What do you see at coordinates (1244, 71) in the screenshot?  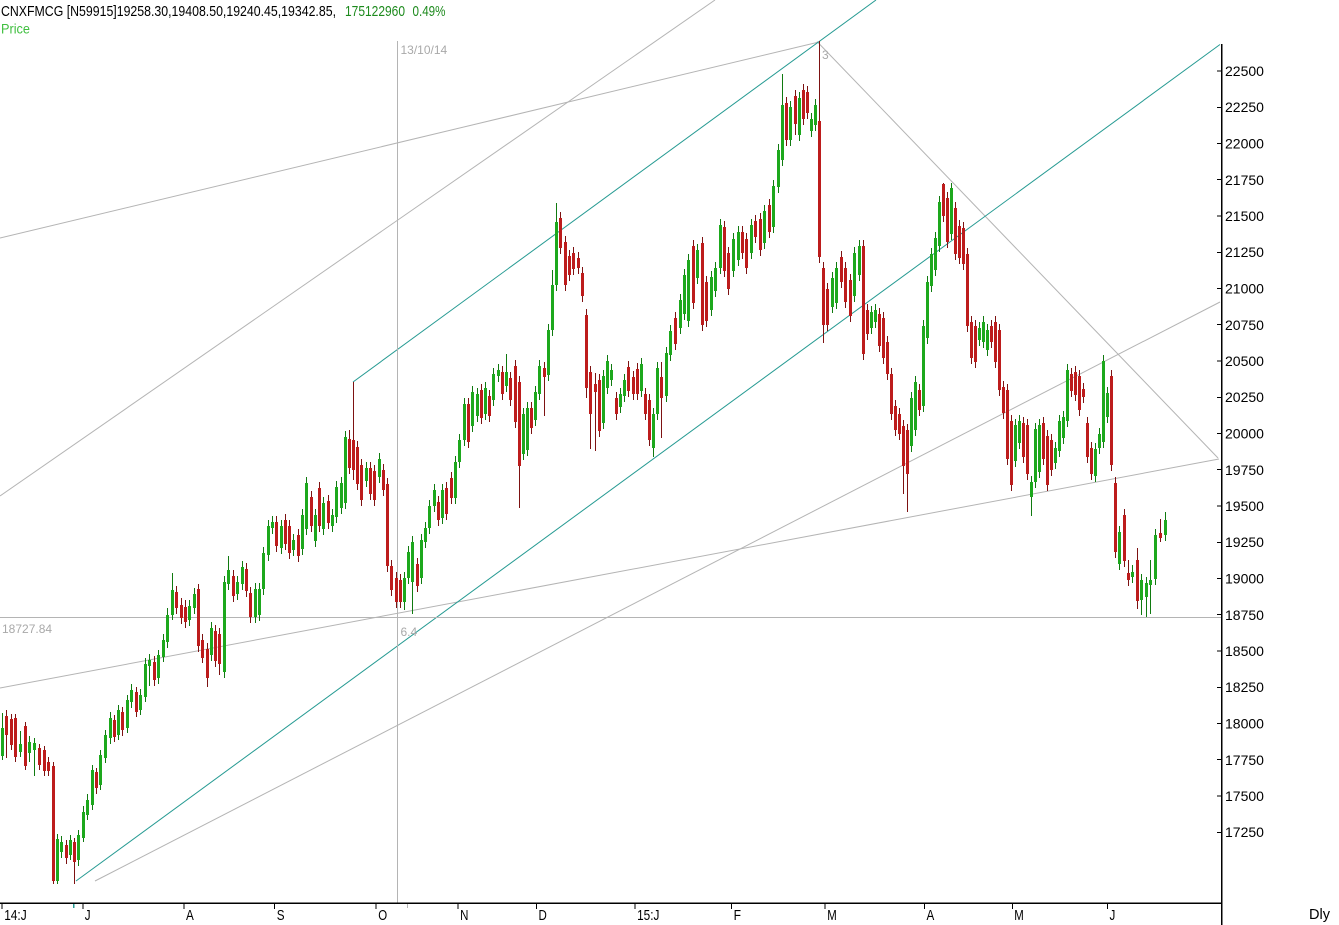 I see `svg-text: 22500` at bounding box center [1244, 71].